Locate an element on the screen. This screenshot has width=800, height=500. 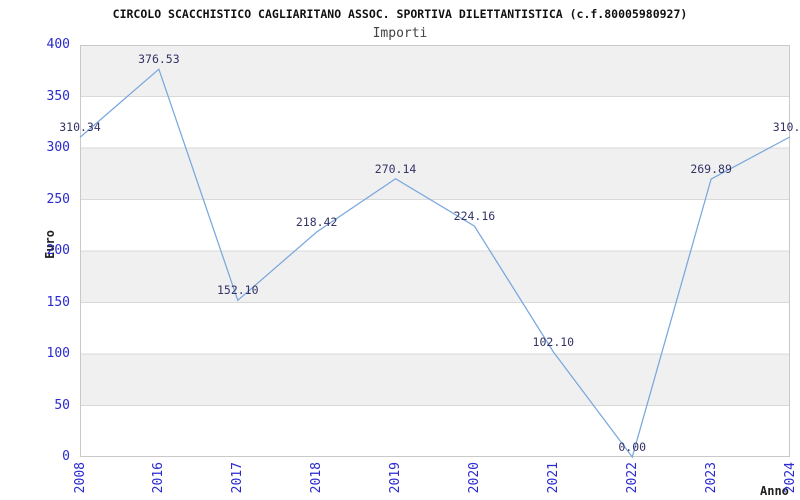
data-point-label: 218.42 is located at coordinates (316, 222).